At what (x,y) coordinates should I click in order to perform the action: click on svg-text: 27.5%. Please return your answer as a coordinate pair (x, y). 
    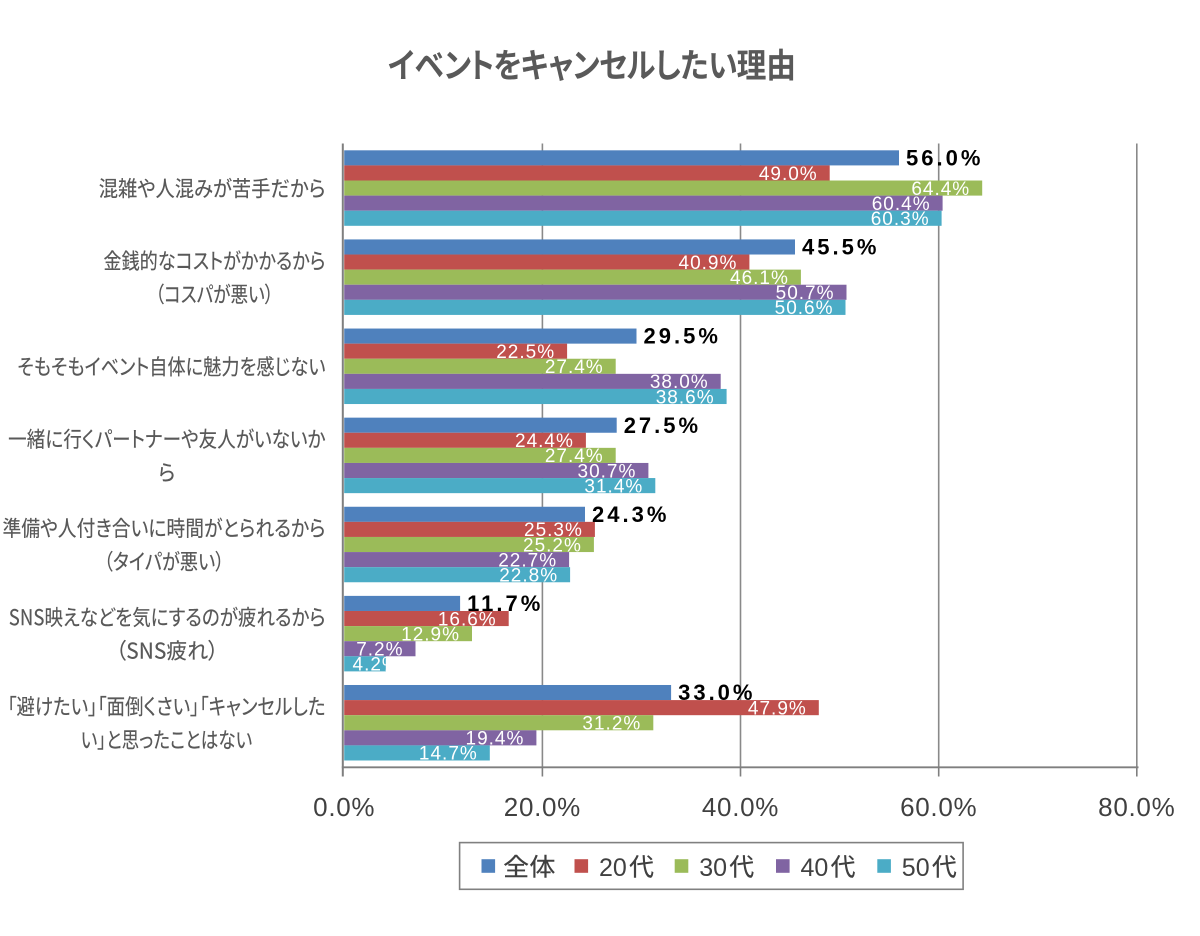
    Looking at the image, I should click on (662, 425).